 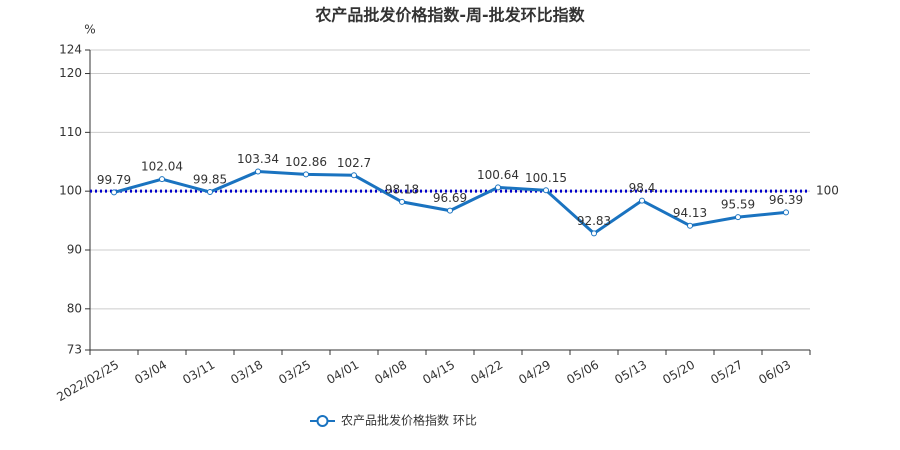 What do you see at coordinates (450, 198) in the screenshot?
I see `data-label: 96.69` at bounding box center [450, 198].